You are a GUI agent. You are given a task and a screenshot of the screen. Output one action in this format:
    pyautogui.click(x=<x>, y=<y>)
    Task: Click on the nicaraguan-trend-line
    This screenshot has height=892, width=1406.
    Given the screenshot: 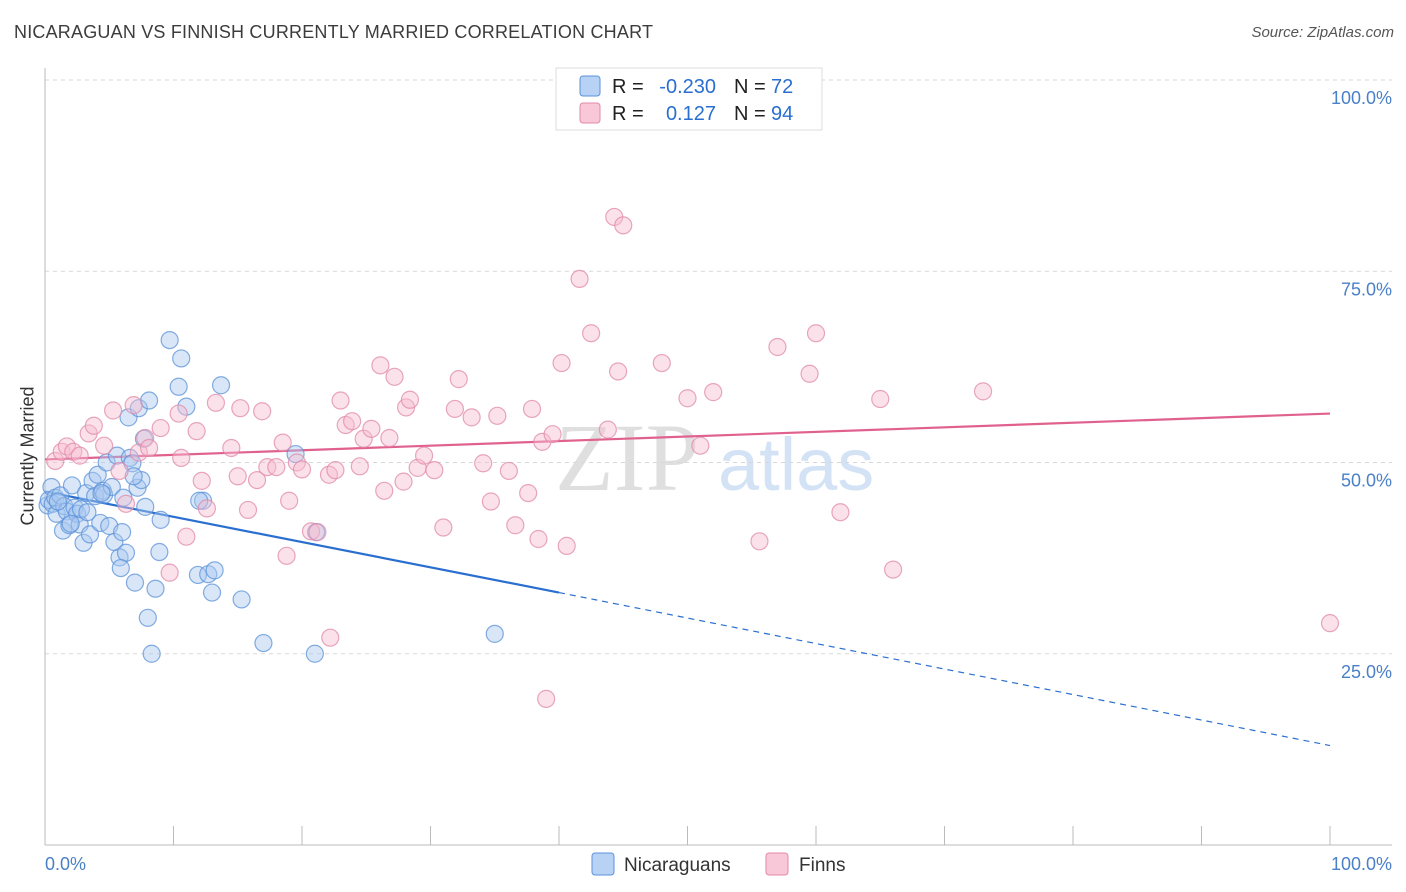 What is the action you would take?
    pyautogui.click(x=302, y=542)
    